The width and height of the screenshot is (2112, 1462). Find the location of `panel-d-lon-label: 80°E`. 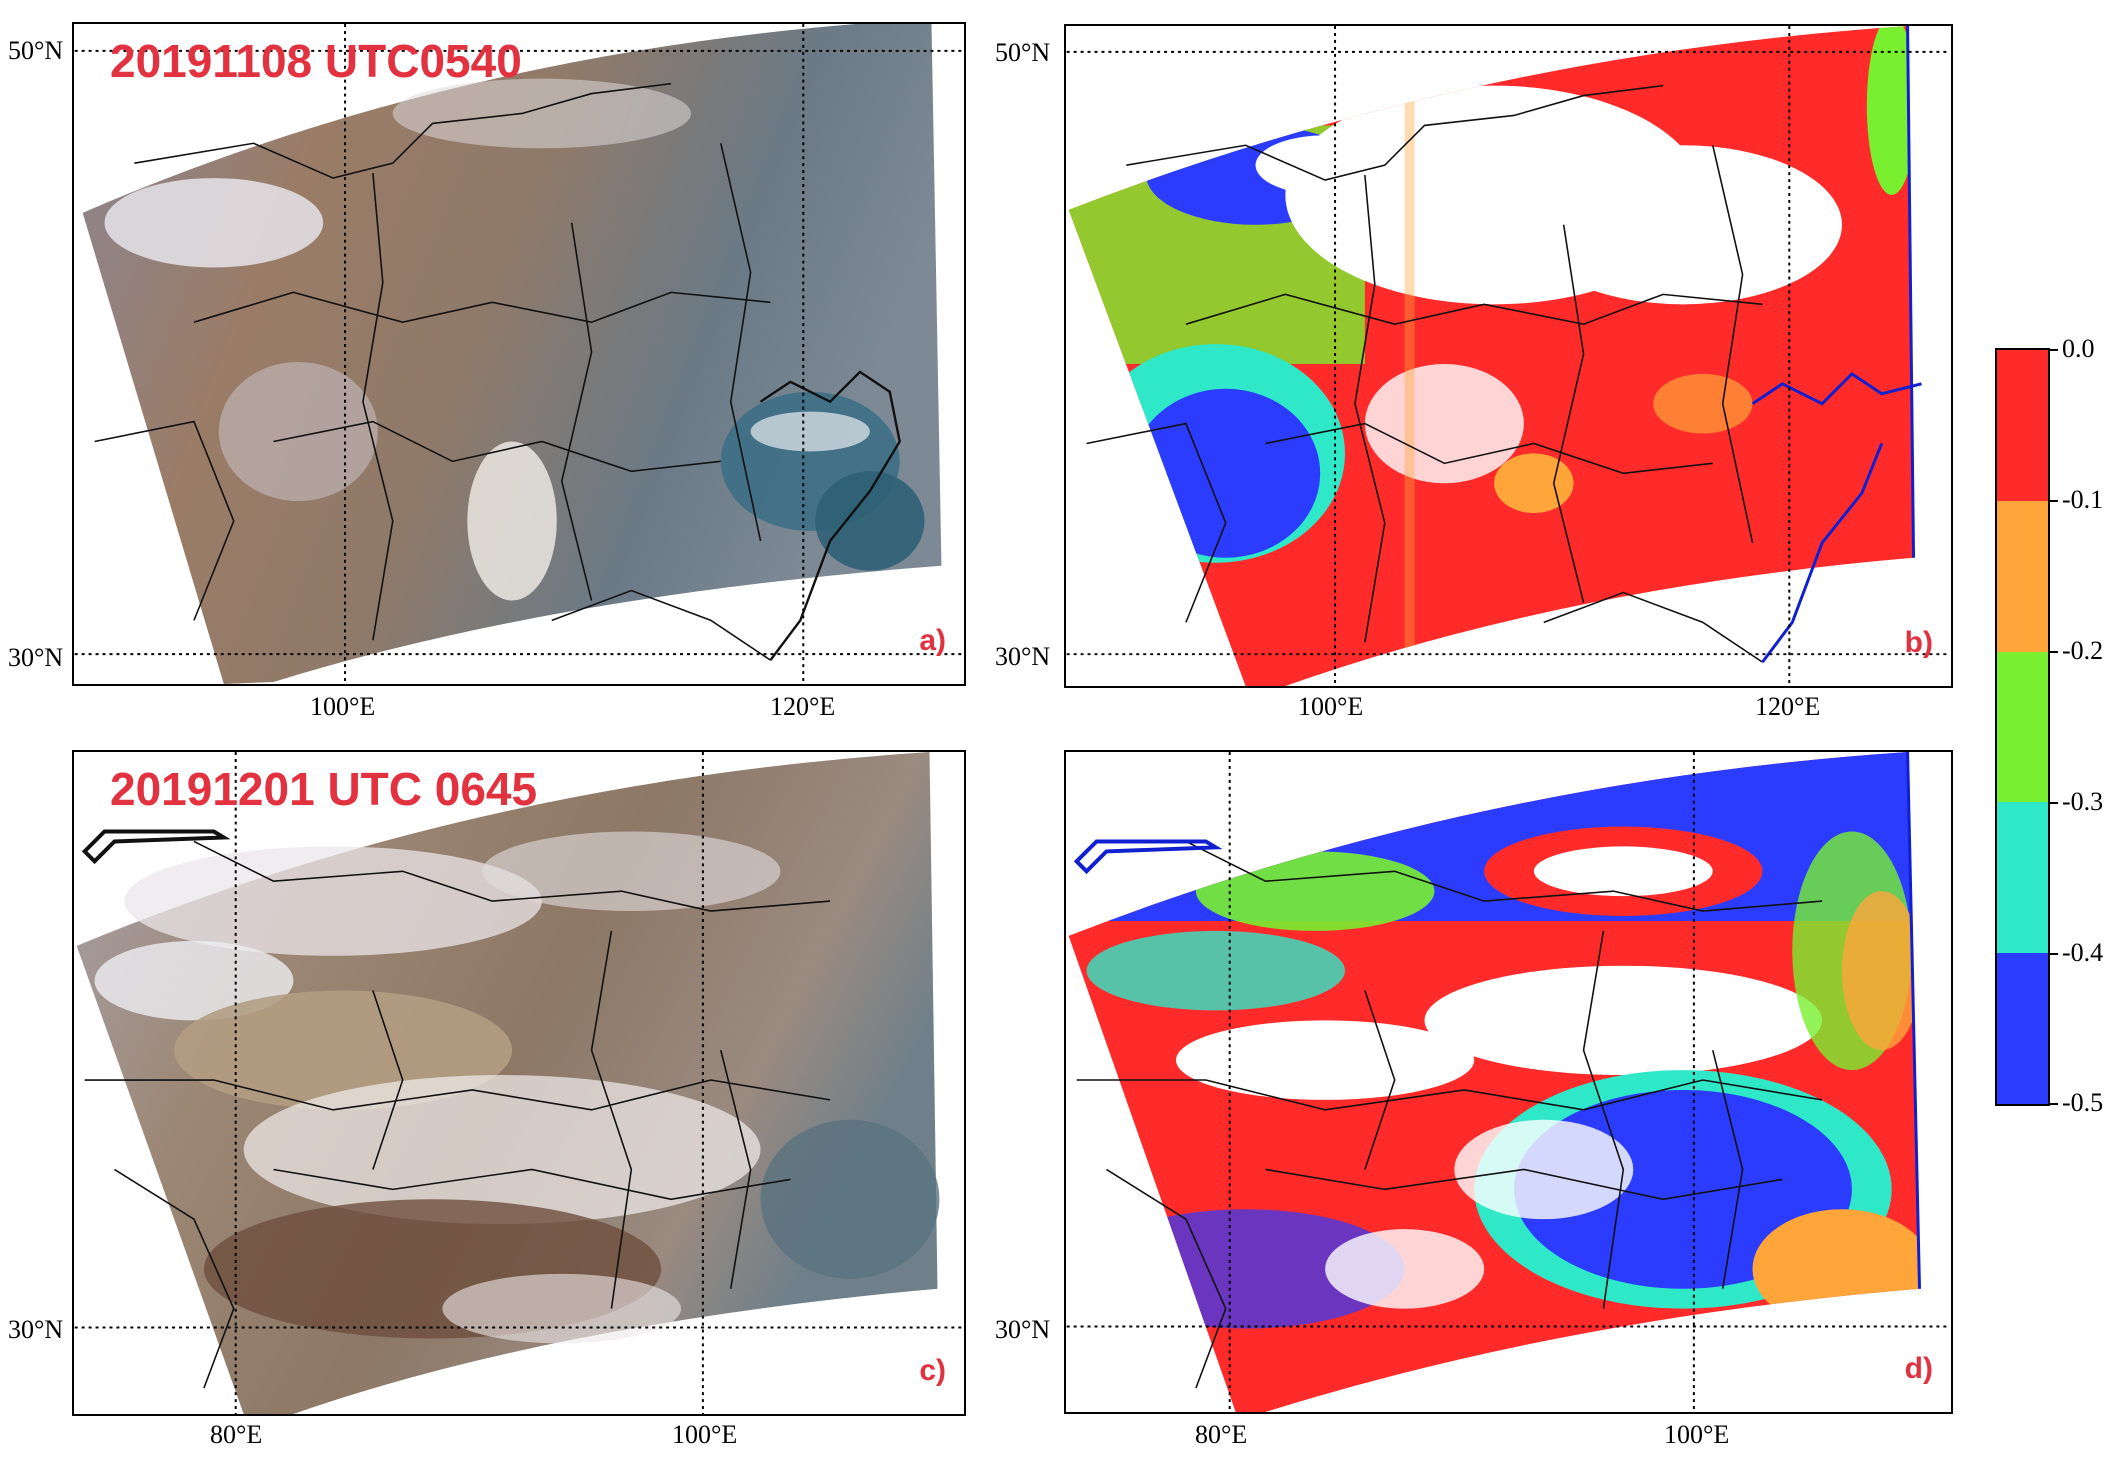

panel-d-lon-label: 80°E is located at coordinates (1221, 1434).